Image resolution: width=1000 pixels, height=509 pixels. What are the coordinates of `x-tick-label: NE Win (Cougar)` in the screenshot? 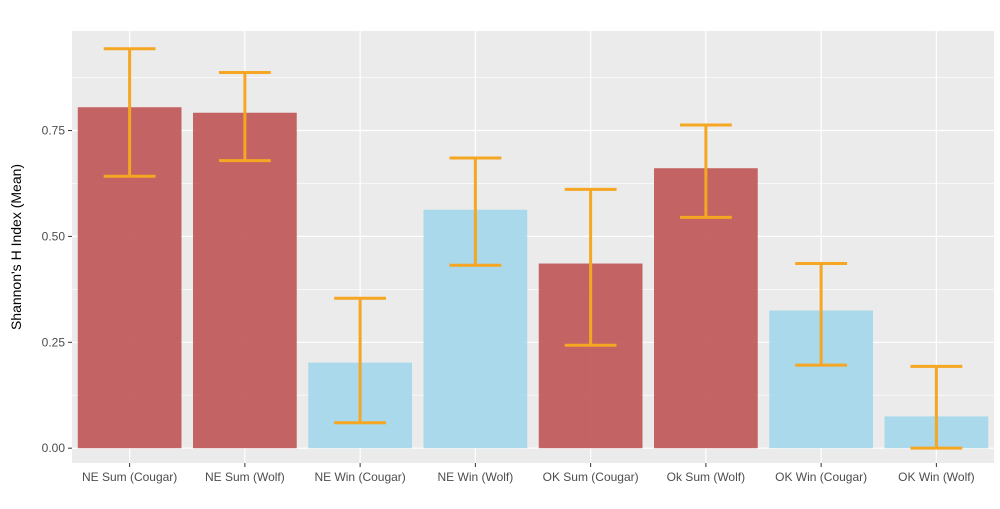 It's located at (359, 477).